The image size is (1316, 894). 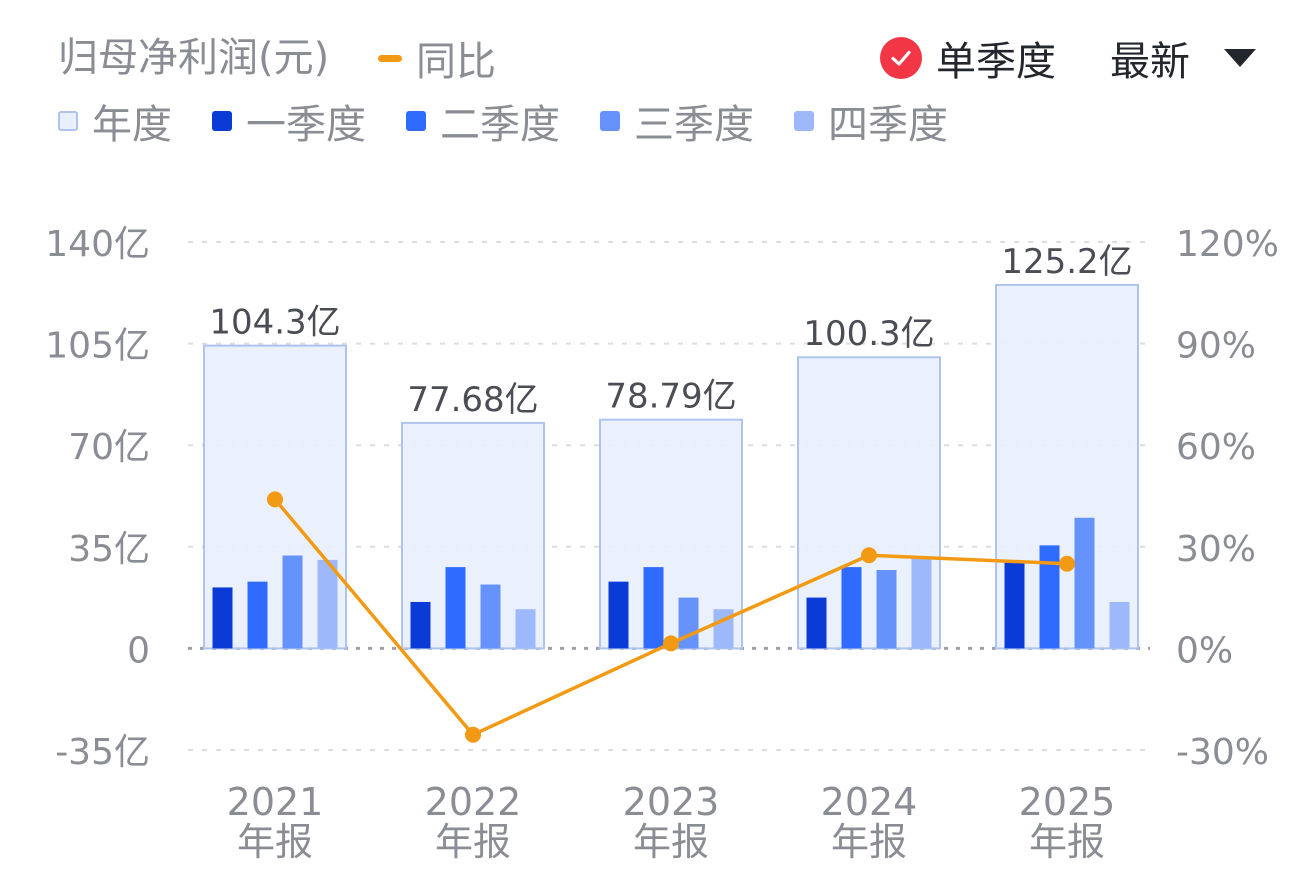 I want to click on legend-label: 年度, so click(x=132, y=125).